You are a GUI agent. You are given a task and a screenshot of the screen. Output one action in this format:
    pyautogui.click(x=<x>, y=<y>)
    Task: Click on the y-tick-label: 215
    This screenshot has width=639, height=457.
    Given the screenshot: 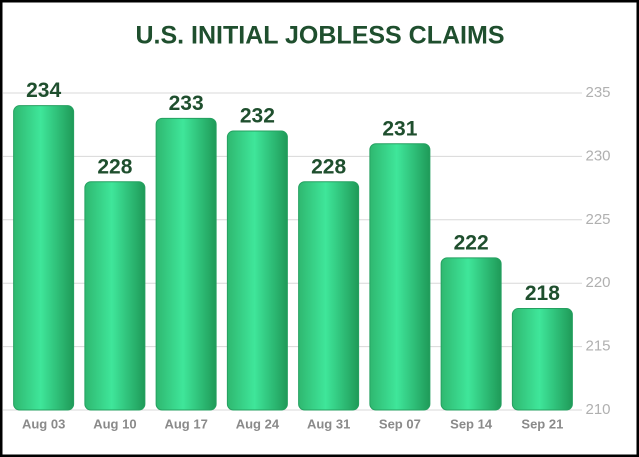 What is the action you would take?
    pyautogui.click(x=597, y=346)
    